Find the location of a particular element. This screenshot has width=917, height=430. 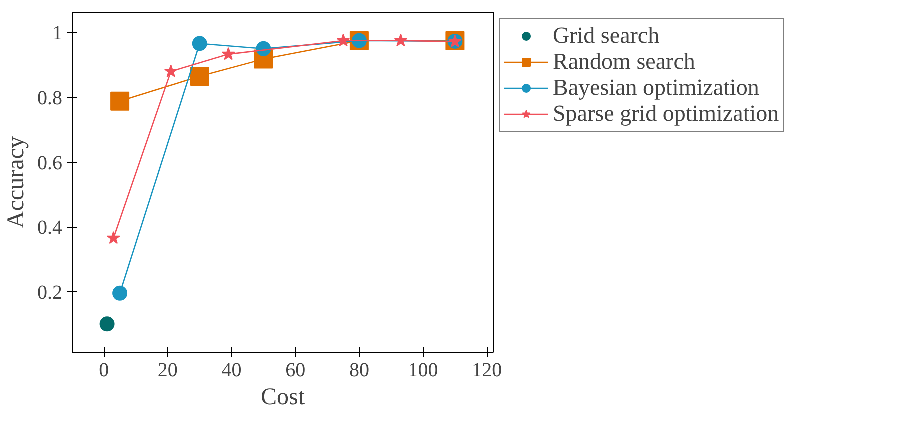

x-tick-label: 100 is located at coordinates (423, 371).